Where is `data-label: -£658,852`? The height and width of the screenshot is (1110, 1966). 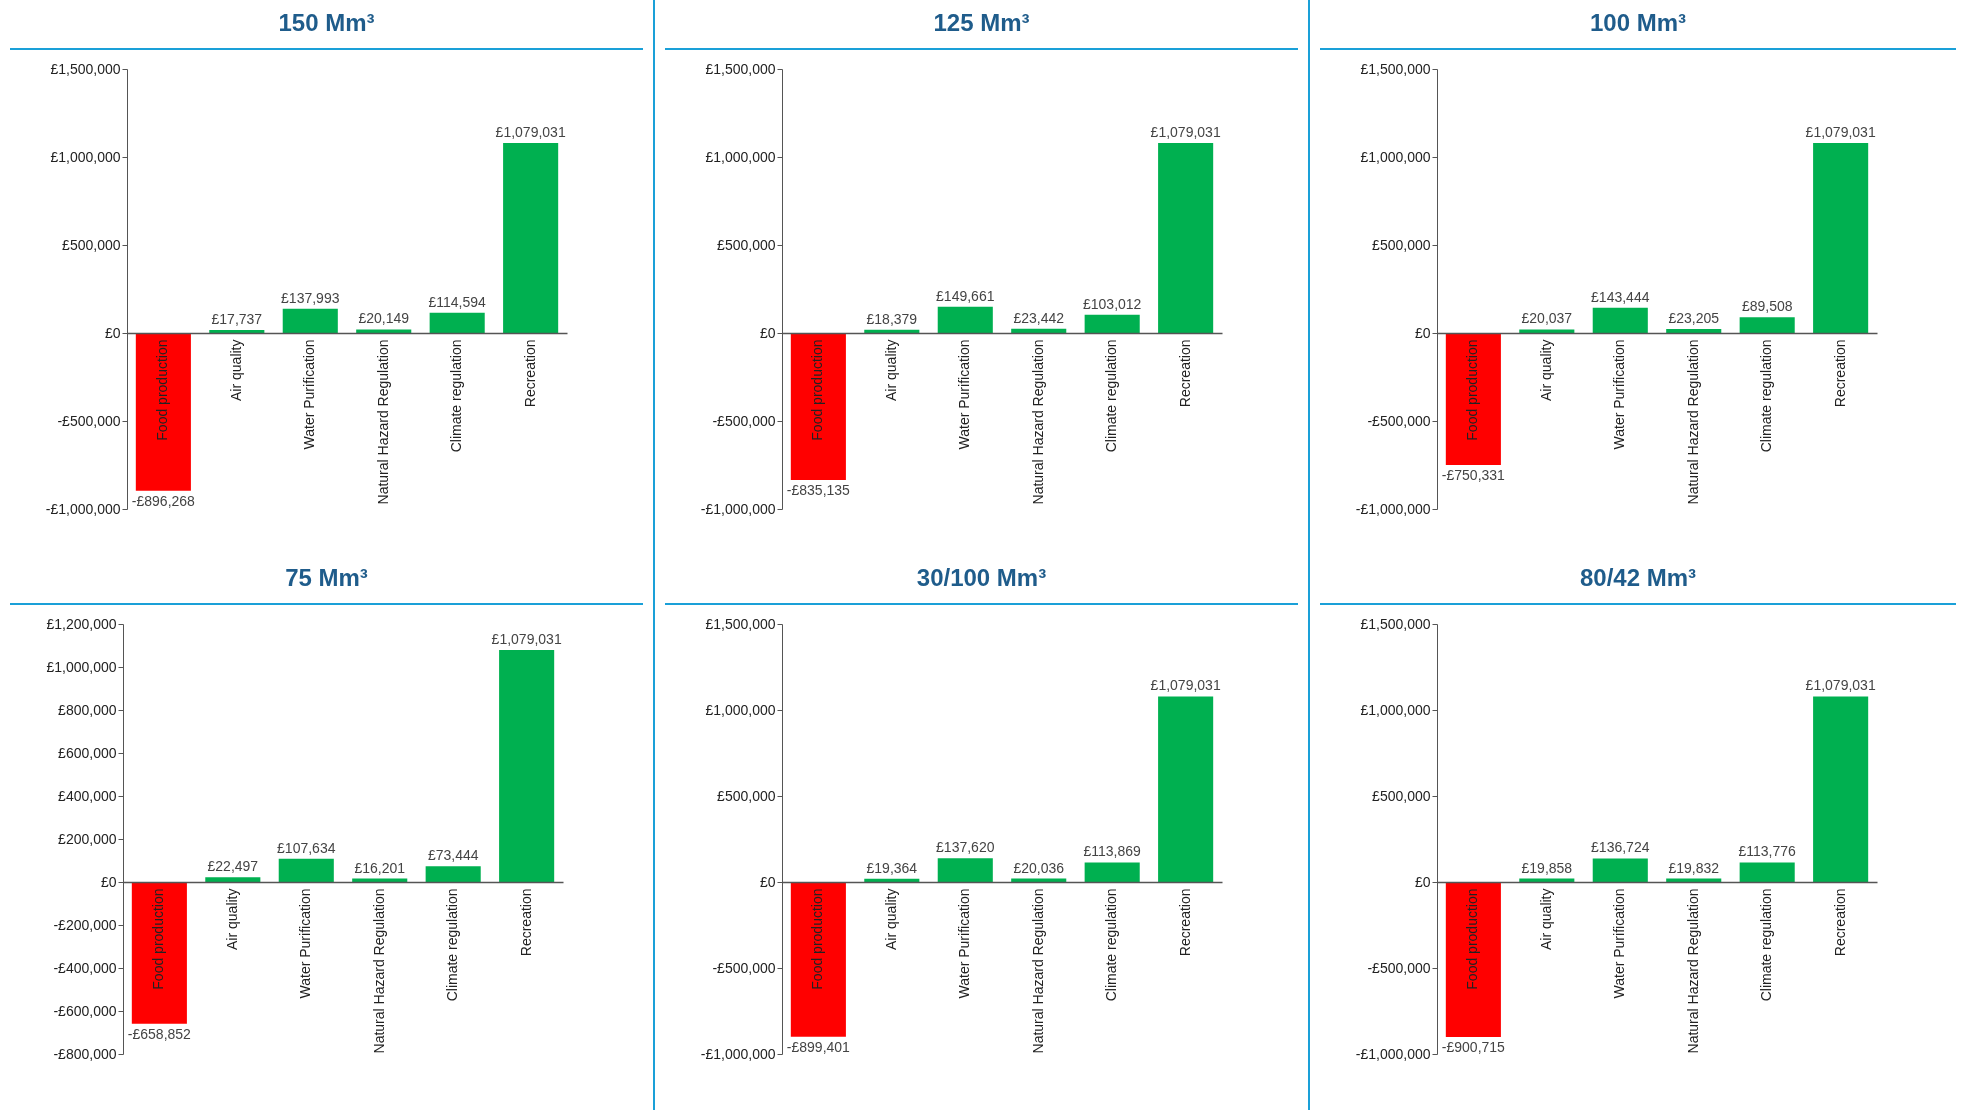 data-label: -£658,852 is located at coordinates (159, 1033).